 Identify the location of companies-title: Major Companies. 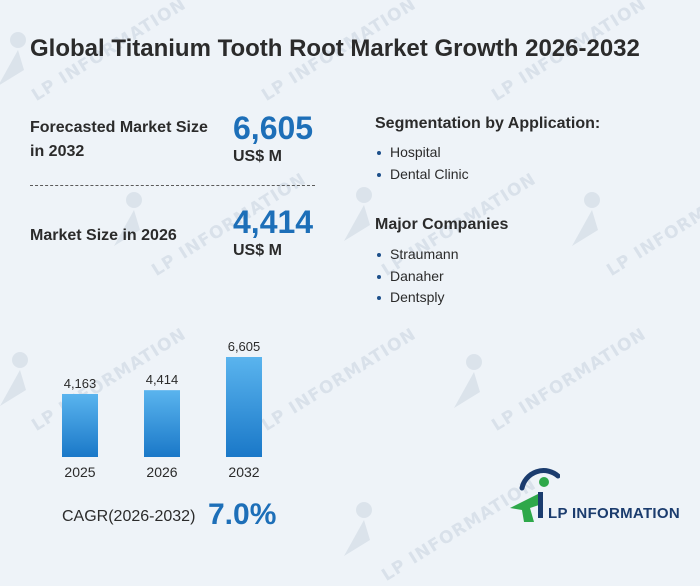
(442, 224).